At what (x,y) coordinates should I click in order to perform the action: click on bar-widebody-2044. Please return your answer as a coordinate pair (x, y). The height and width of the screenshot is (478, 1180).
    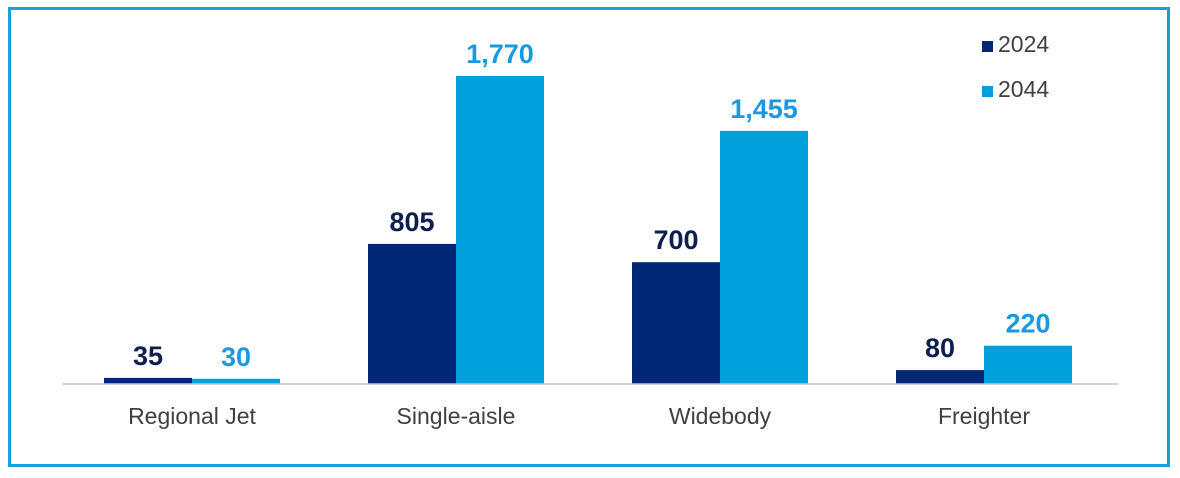
    Looking at the image, I should click on (764, 257).